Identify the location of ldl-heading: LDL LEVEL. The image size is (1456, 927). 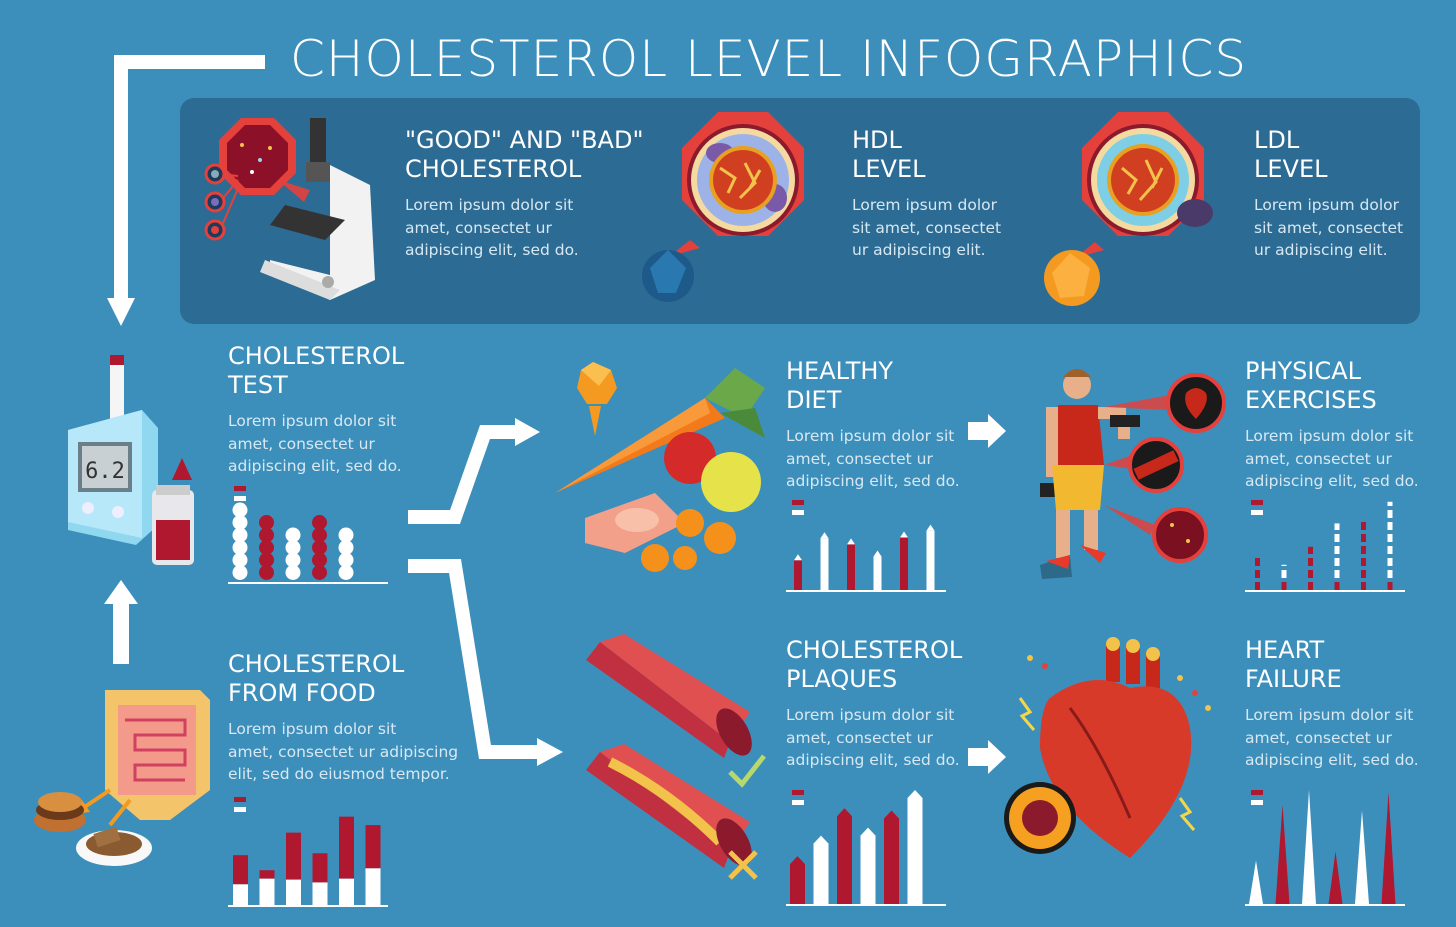
(1291, 154).